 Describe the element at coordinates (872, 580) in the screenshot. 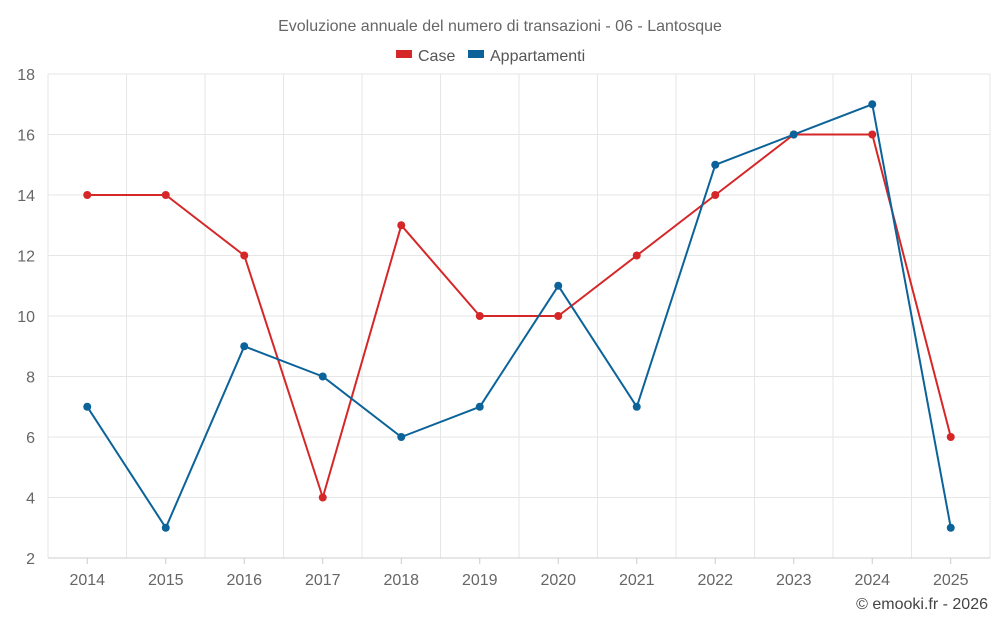

I see `x-tick-label: 2024` at that location.